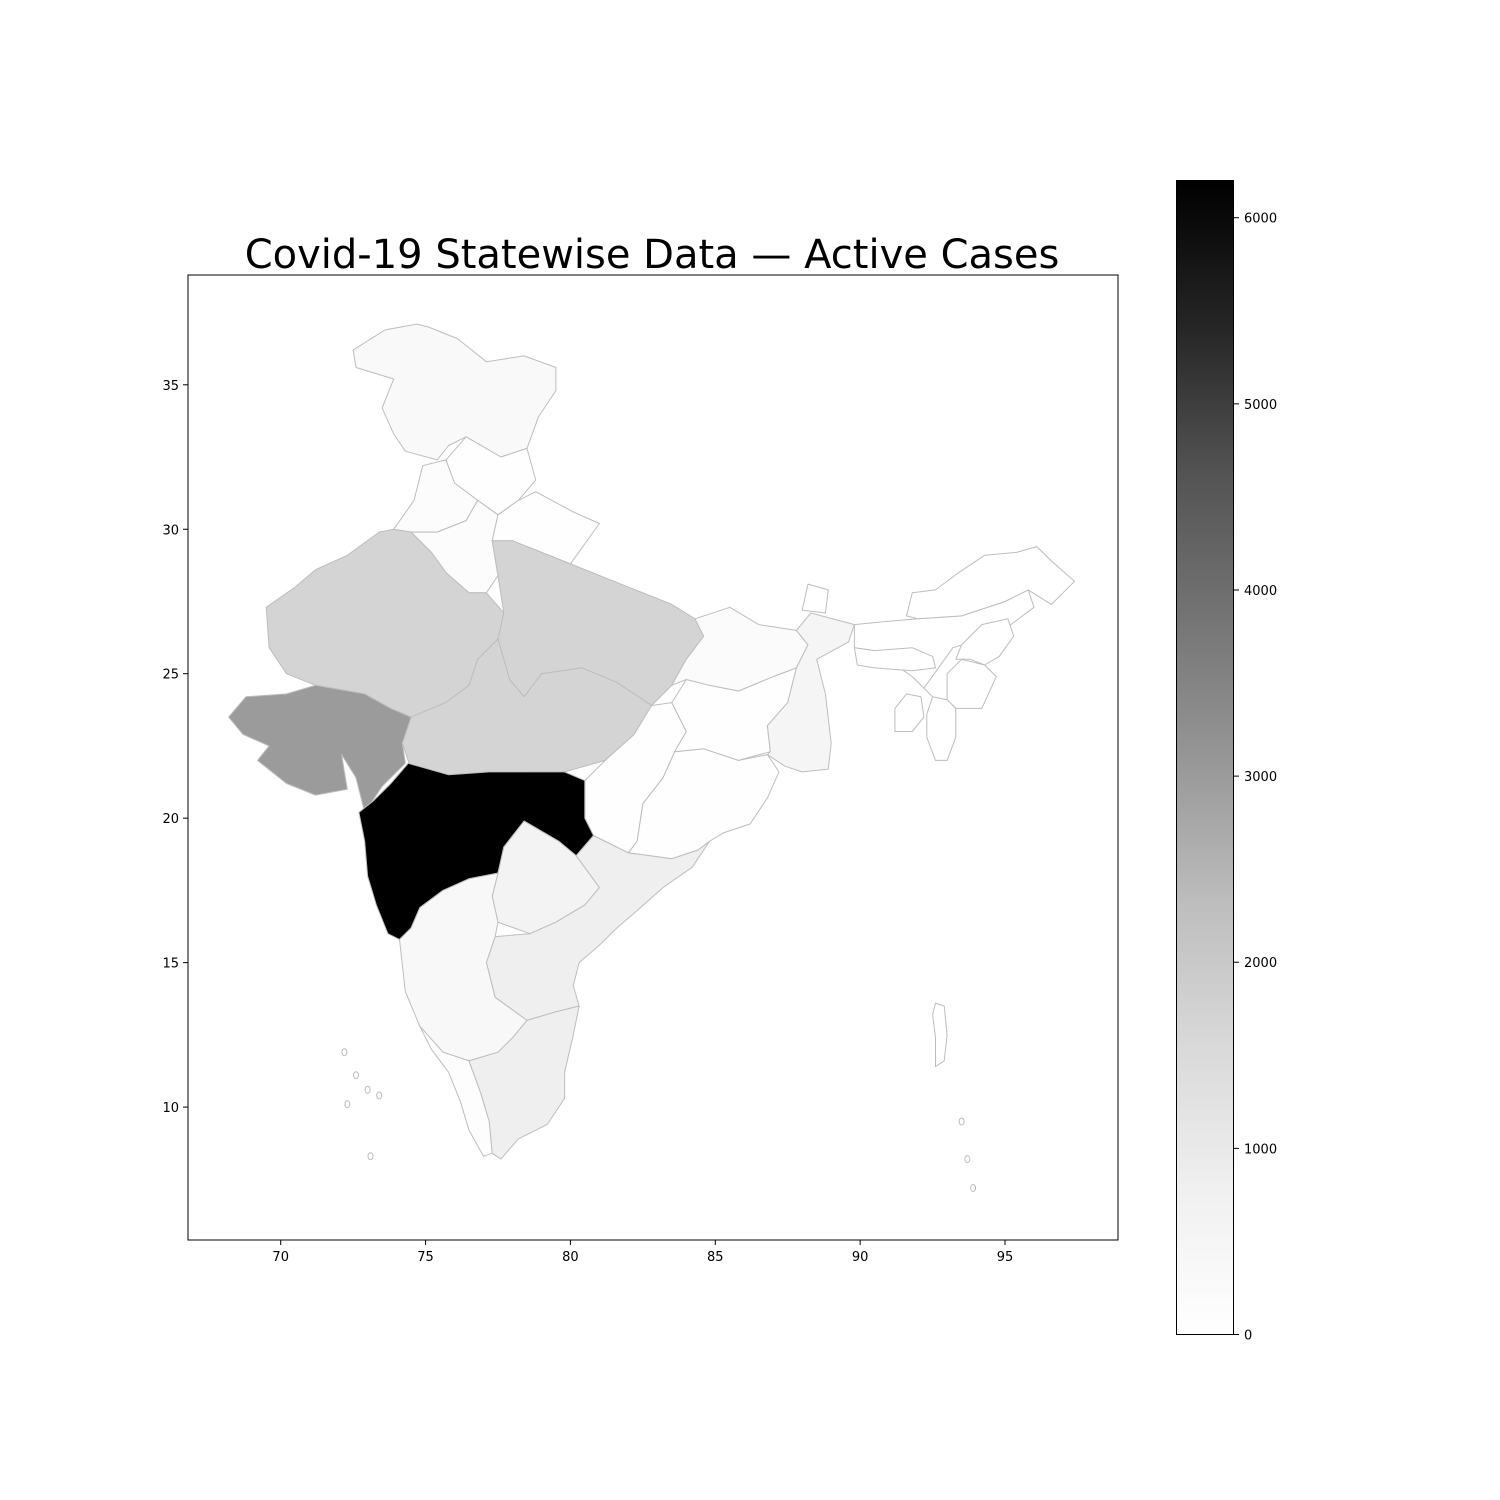 Image resolution: width=1500 pixels, height=1500 pixels. What do you see at coordinates (1260, 1149) in the screenshot?
I see `colorbar-tick-label: 1000` at bounding box center [1260, 1149].